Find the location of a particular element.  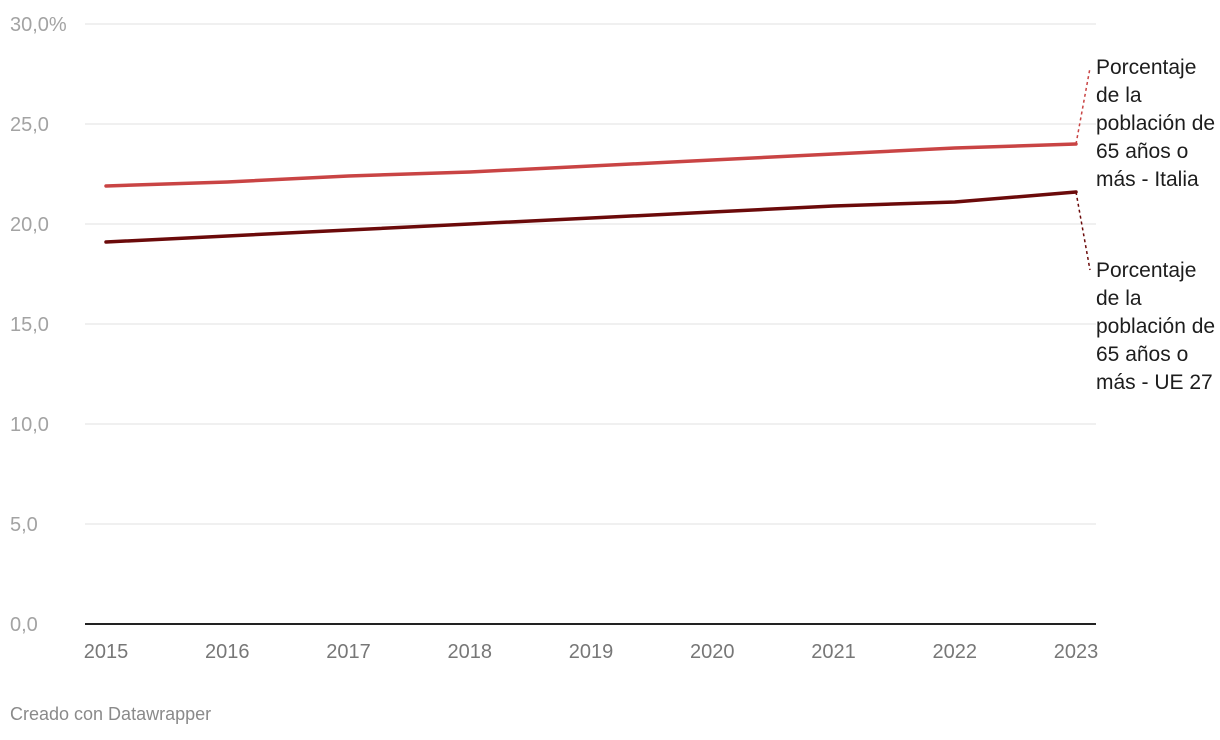

x-axis-ticks: 2015 2016 2017 2018 2019 2020 2021 2022 2023 is located at coordinates (591, 652).